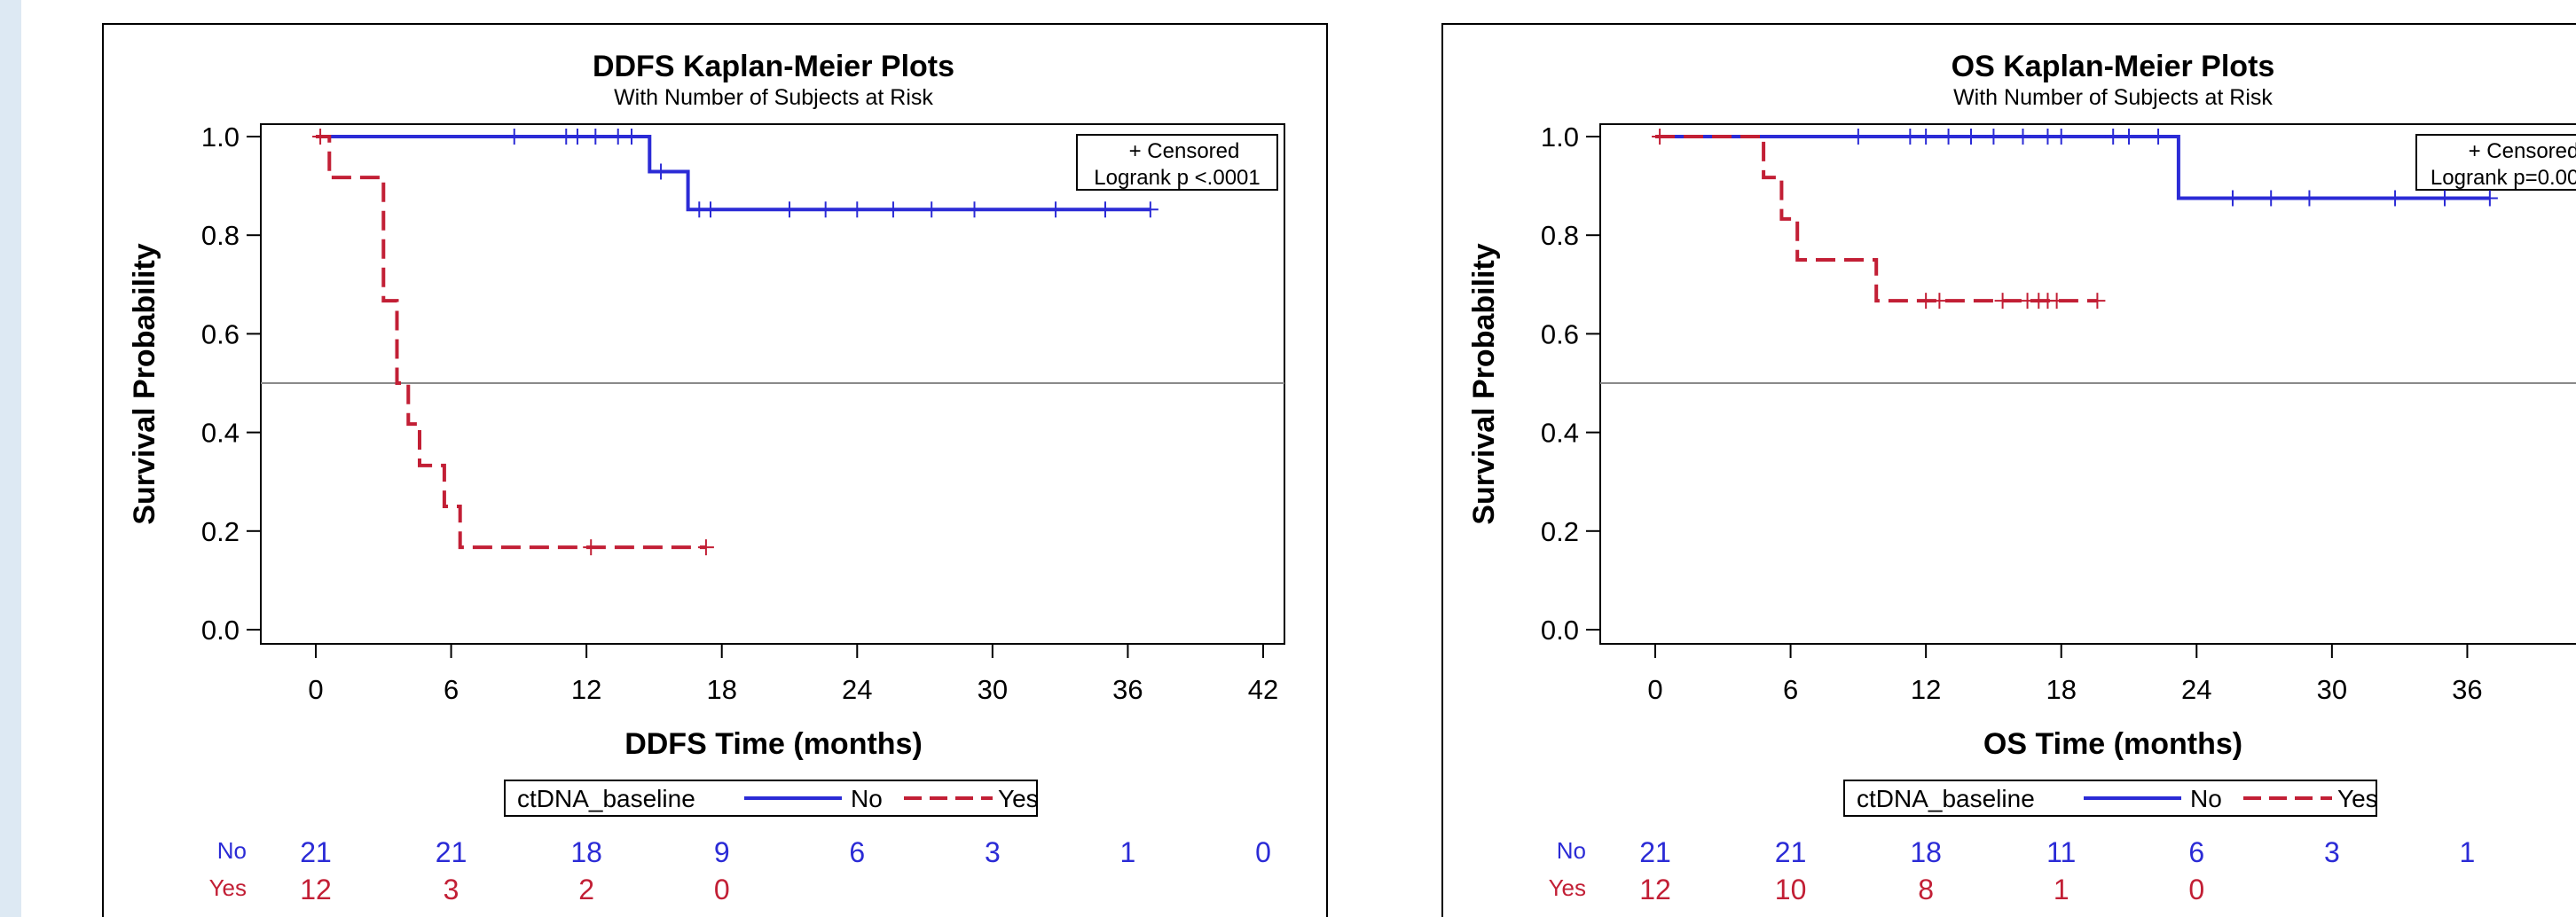  Describe the element at coordinates (722, 852) in the screenshot. I see `risk-count-no: 9` at that location.